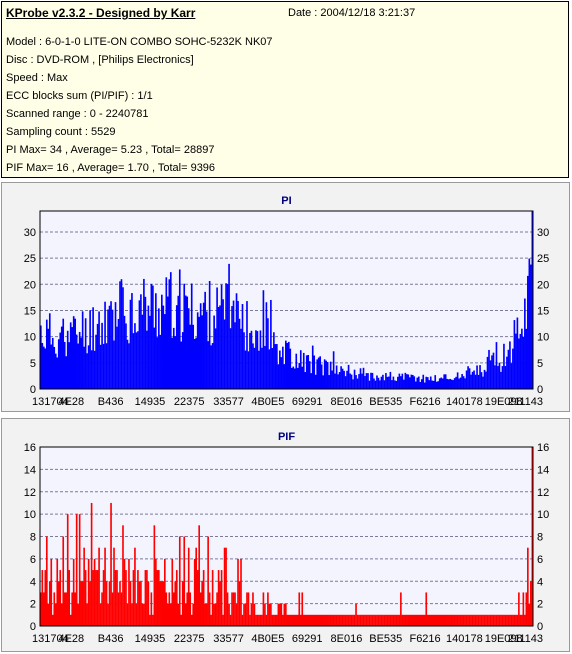 The height and width of the screenshot is (654, 572). What do you see at coordinates (150, 402) in the screenshot?
I see `x-tick-label: 14935` at bounding box center [150, 402].